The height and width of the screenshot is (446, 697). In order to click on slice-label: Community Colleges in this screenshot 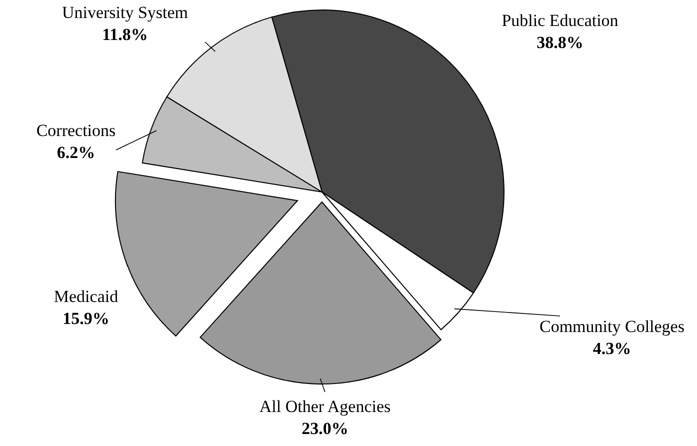, I will do `click(612, 326)`.